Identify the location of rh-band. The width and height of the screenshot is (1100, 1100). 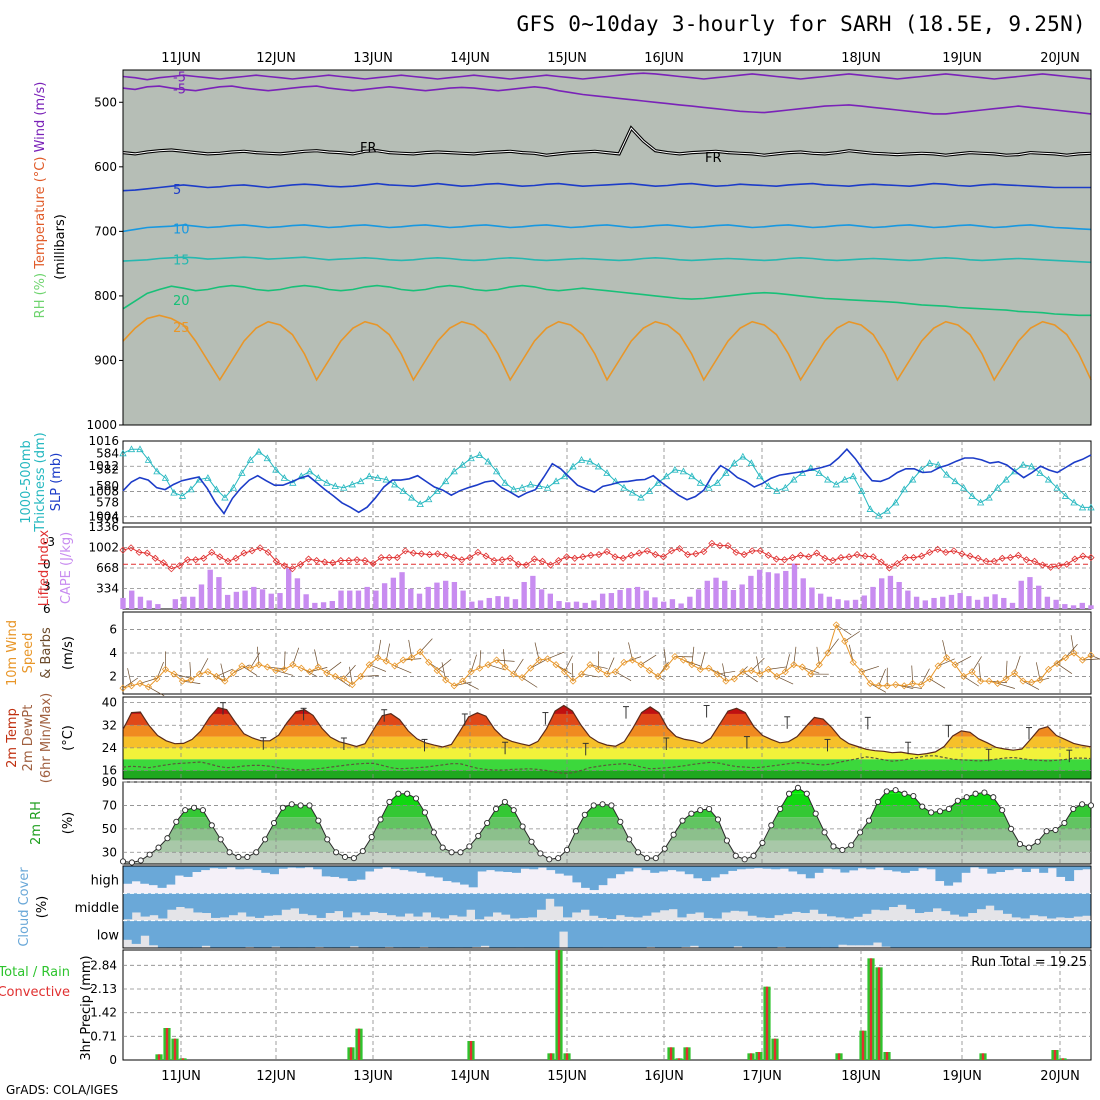
(607, 858).